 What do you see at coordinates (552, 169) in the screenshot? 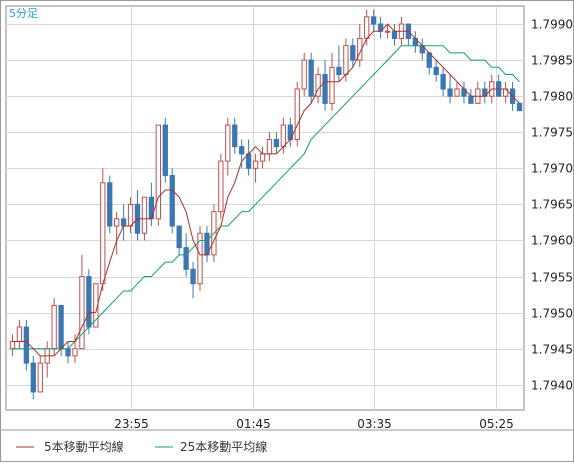
I see `y-tick-label: 1.7970` at bounding box center [552, 169].